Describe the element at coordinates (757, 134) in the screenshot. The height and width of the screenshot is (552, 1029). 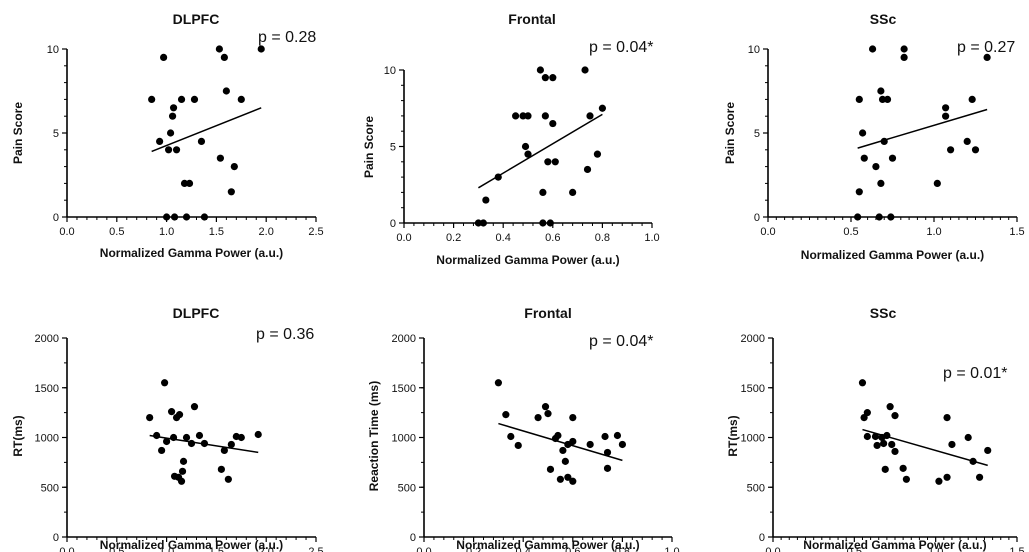
I see `y-tick-label: 5` at that location.